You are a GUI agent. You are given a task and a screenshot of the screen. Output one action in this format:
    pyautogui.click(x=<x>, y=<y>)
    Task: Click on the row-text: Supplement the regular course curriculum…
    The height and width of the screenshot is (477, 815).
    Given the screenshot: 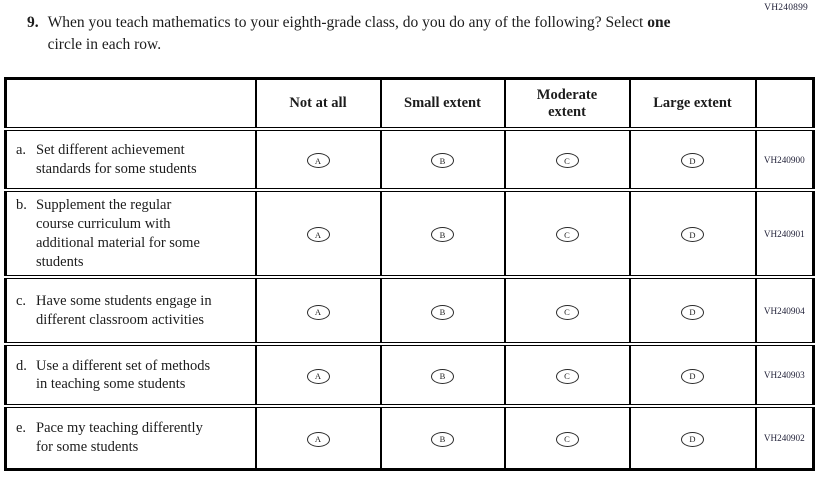 What is the action you would take?
    pyautogui.click(x=118, y=233)
    